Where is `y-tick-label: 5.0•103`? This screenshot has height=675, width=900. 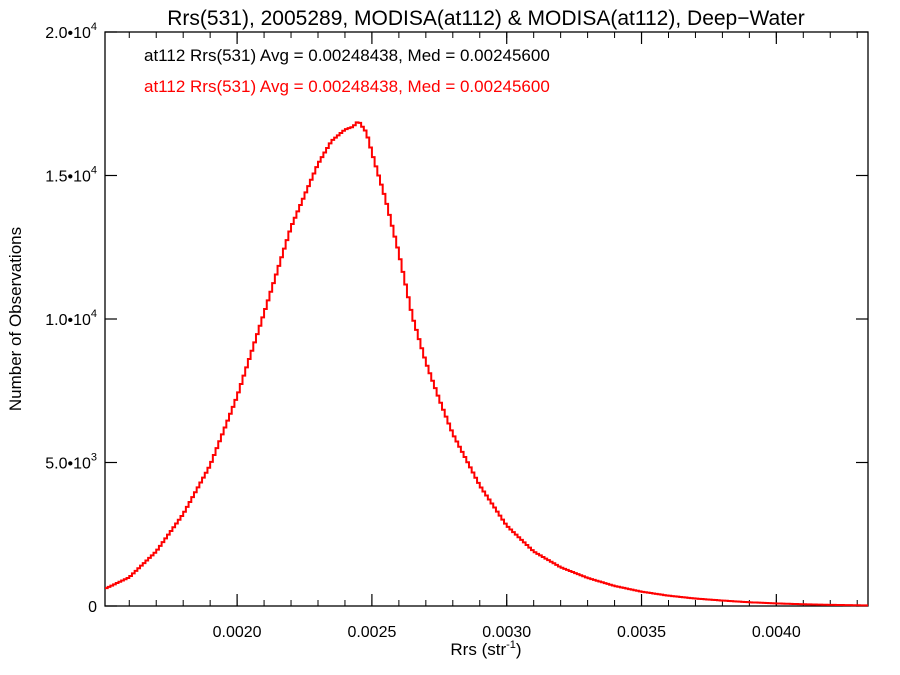
y-tick-label: 5.0•103 is located at coordinates (71, 462).